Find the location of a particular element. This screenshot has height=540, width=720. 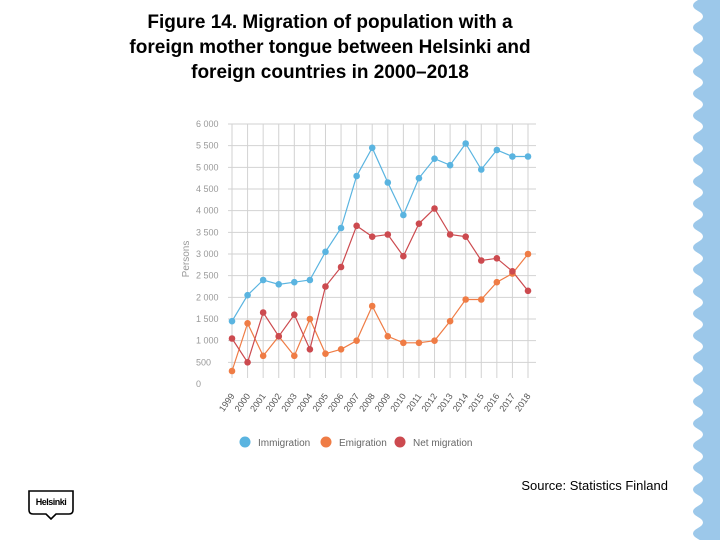

title-line-3: foreign countries in 2000–2018 is located at coordinates (330, 72).